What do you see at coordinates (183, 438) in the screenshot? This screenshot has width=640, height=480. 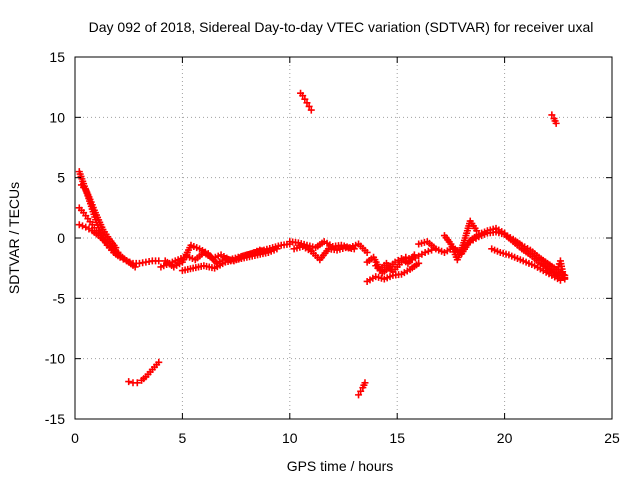 I see `x-tick-label: 5` at bounding box center [183, 438].